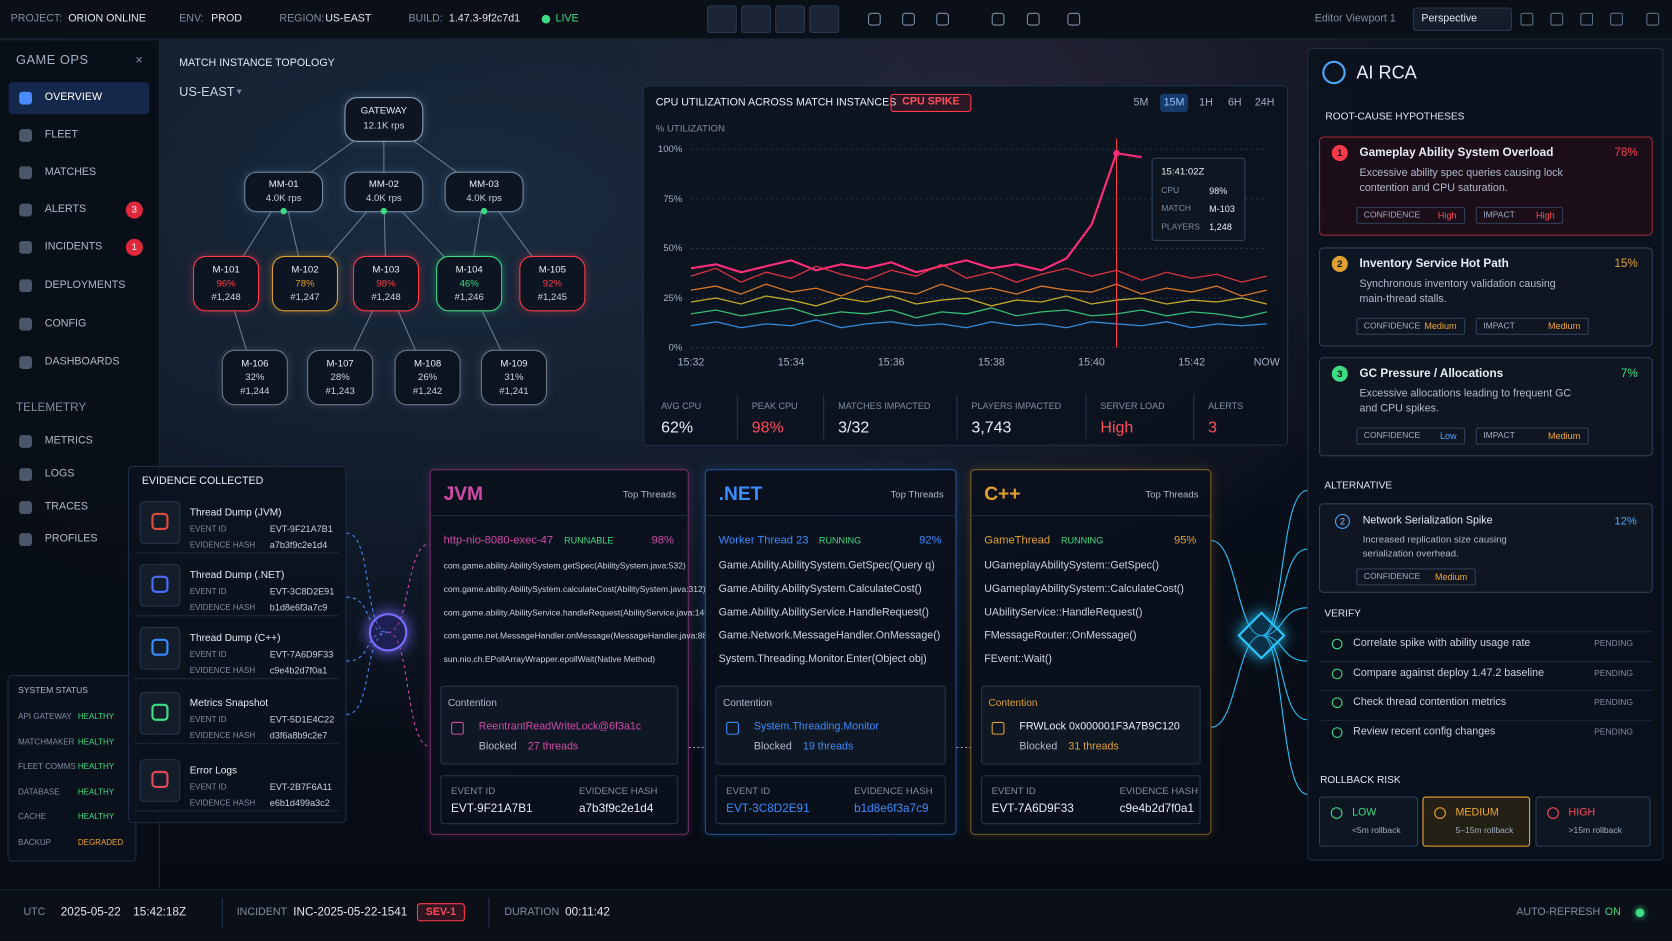 The width and height of the screenshot is (1672, 941). What do you see at coordinates (207, 92) in the screenshot?
I see `region-select: US-EAST` at bounding box center [207, 92].